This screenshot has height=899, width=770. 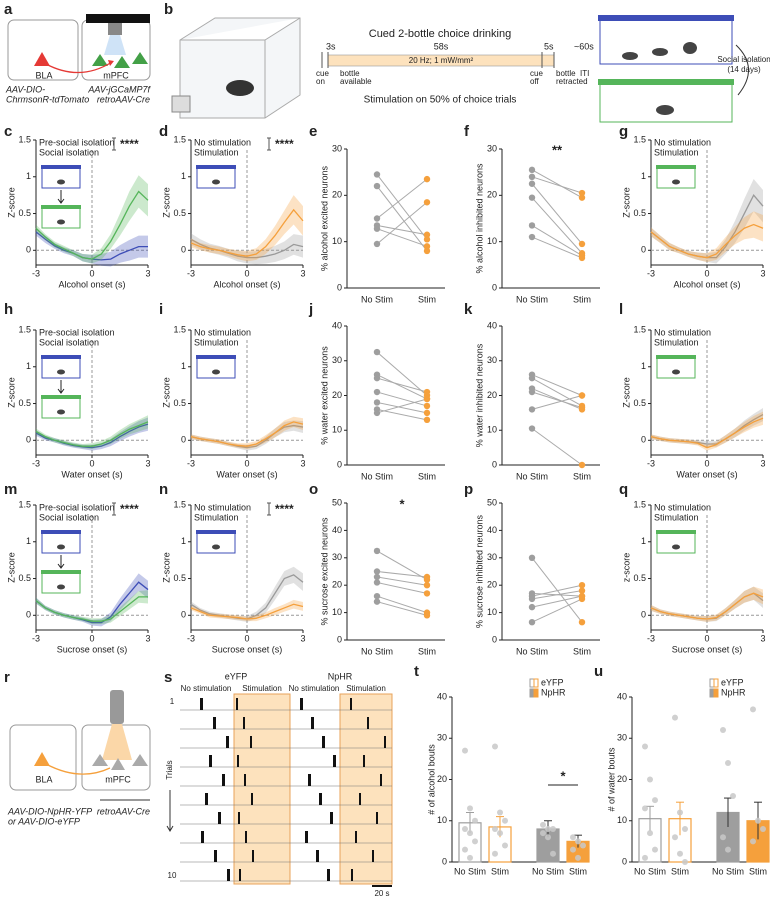 I want to click on x-axis-label: Water onset (s), so click(x=91, y=474).